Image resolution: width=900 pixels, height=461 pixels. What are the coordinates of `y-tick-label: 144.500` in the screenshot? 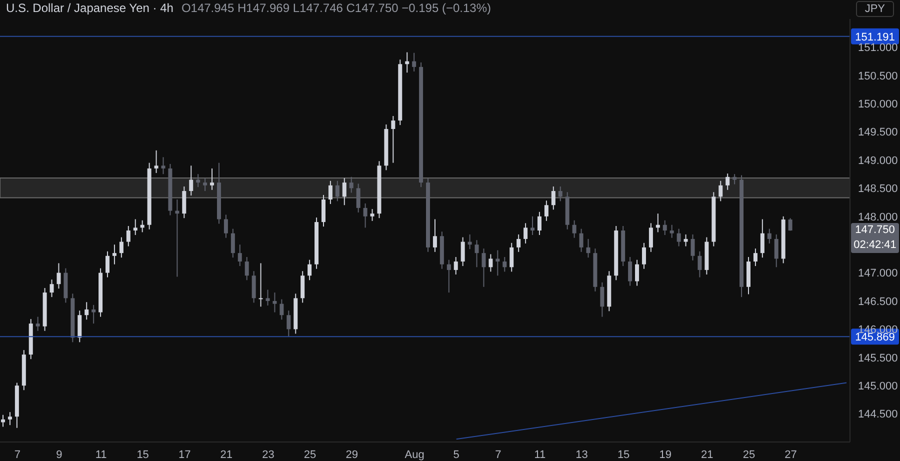 It's located at (878, 414).